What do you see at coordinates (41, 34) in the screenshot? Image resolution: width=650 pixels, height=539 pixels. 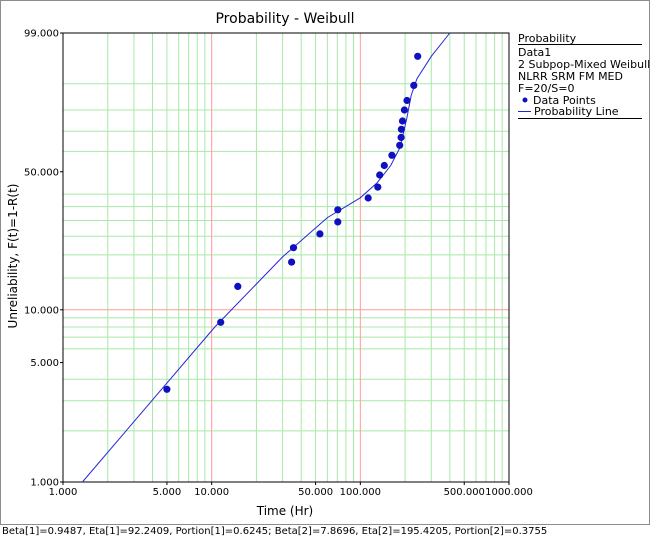 I see `y-tick-label: 99.000` at bounding box center [41, 34].